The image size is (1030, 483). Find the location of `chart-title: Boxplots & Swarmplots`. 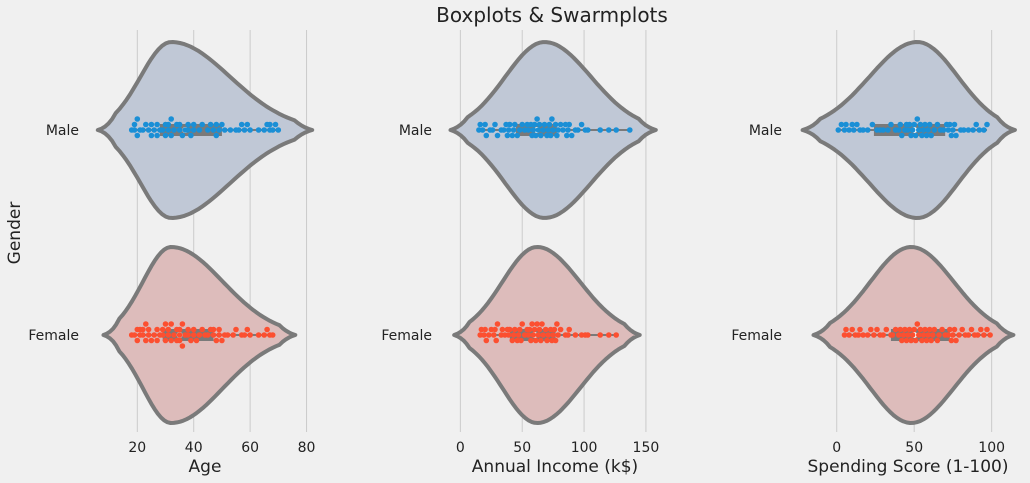

chart-title: Boxplots & Swarmplots is located at coordinates (552, 15).